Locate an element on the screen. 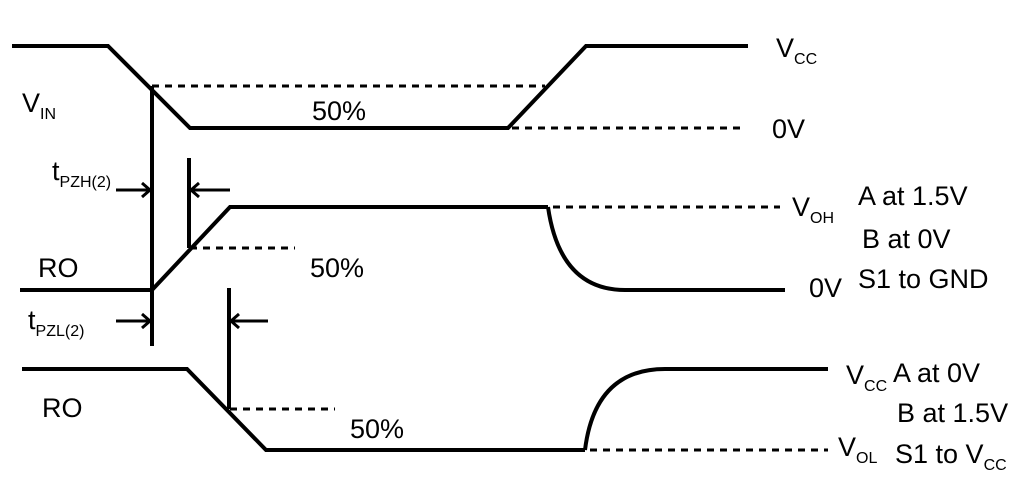  ro-low-50pct-label: 50% is located at coordinates (377, 429).